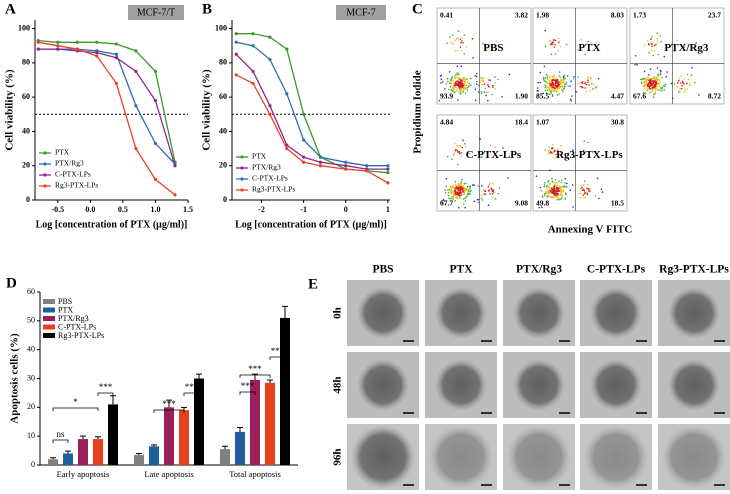  I want to click on quadrant-value: 67.6, so click(639, 96).